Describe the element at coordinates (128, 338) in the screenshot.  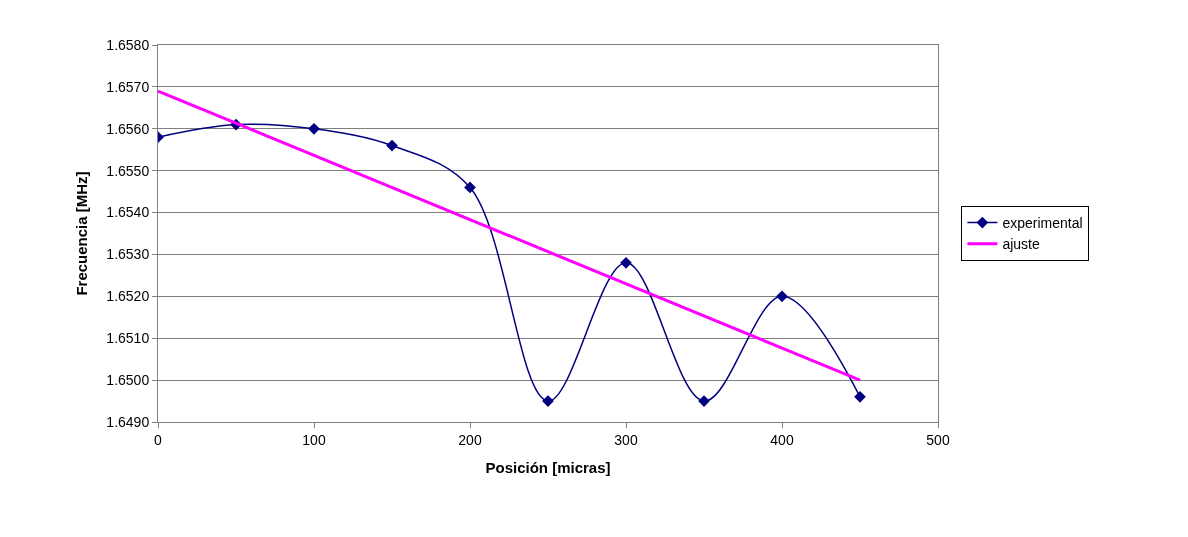
I see `y-tick-label: 1.6510` at that location.